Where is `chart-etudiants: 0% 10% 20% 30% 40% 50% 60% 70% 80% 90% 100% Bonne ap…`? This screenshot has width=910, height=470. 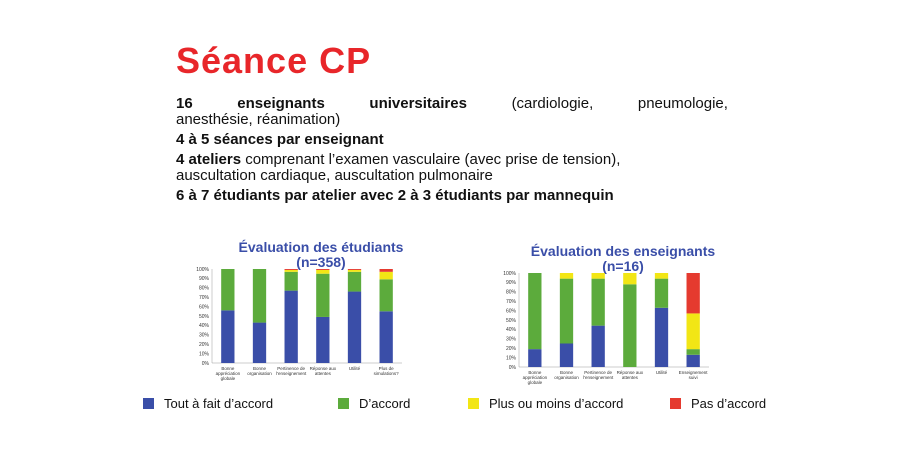
chart-etudiants: 0% 10% 20% 30% 40% 50% 60% 70% 80% 90% 100% Bonne ap… is located at coordinates (299, 324).